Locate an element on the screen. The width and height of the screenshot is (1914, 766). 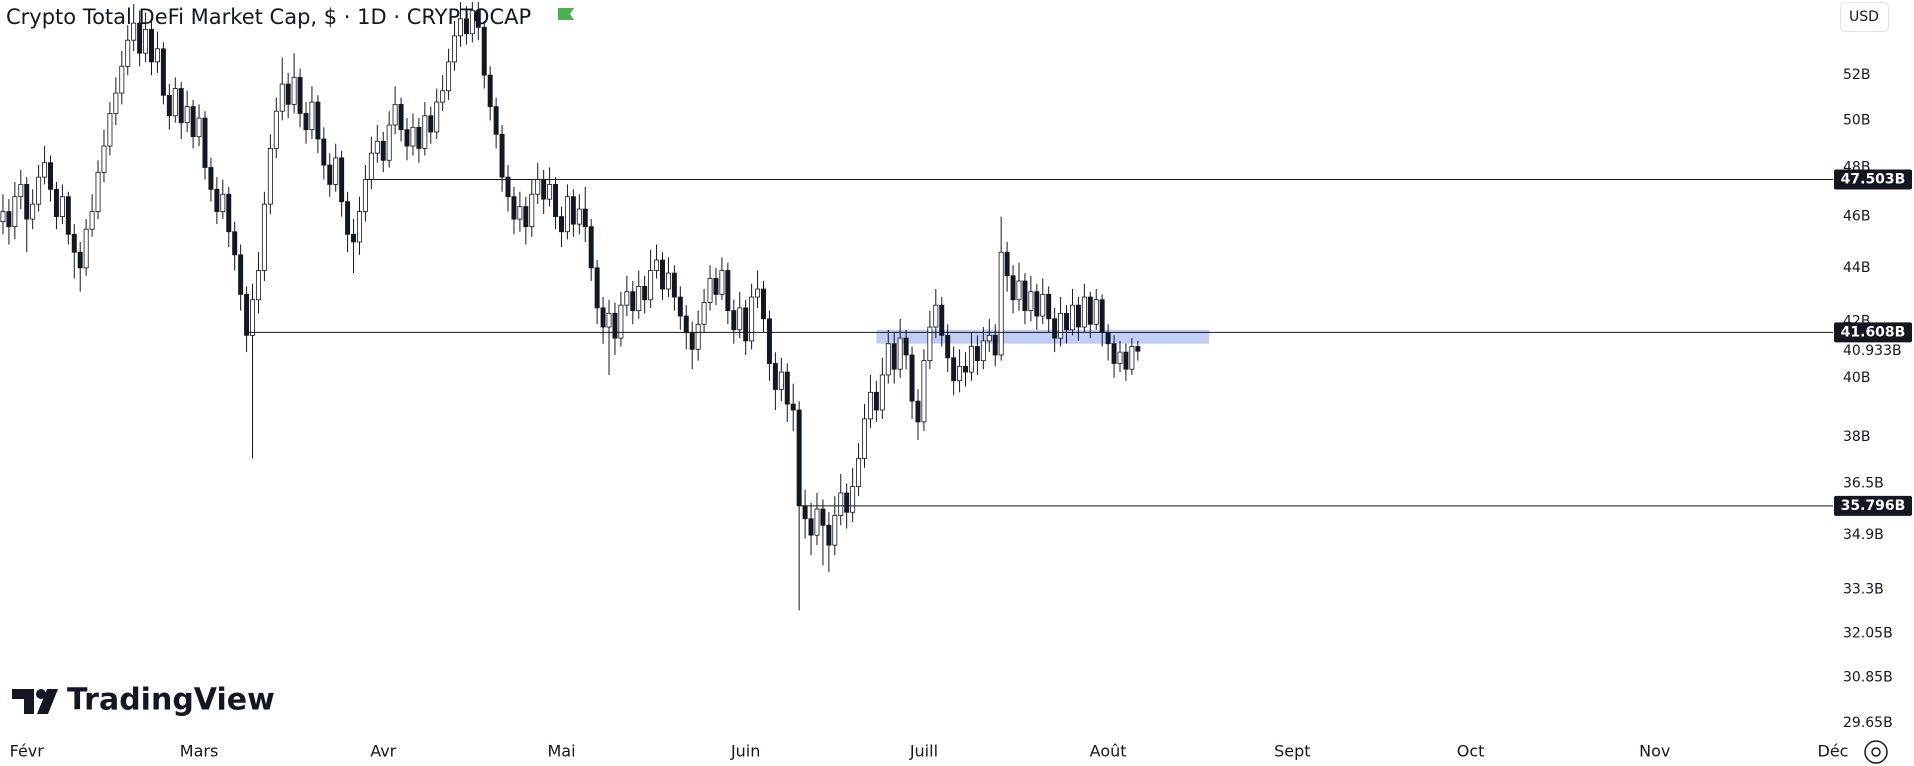
last-price-label: 40.933B is located at coordinates (1872, 351).